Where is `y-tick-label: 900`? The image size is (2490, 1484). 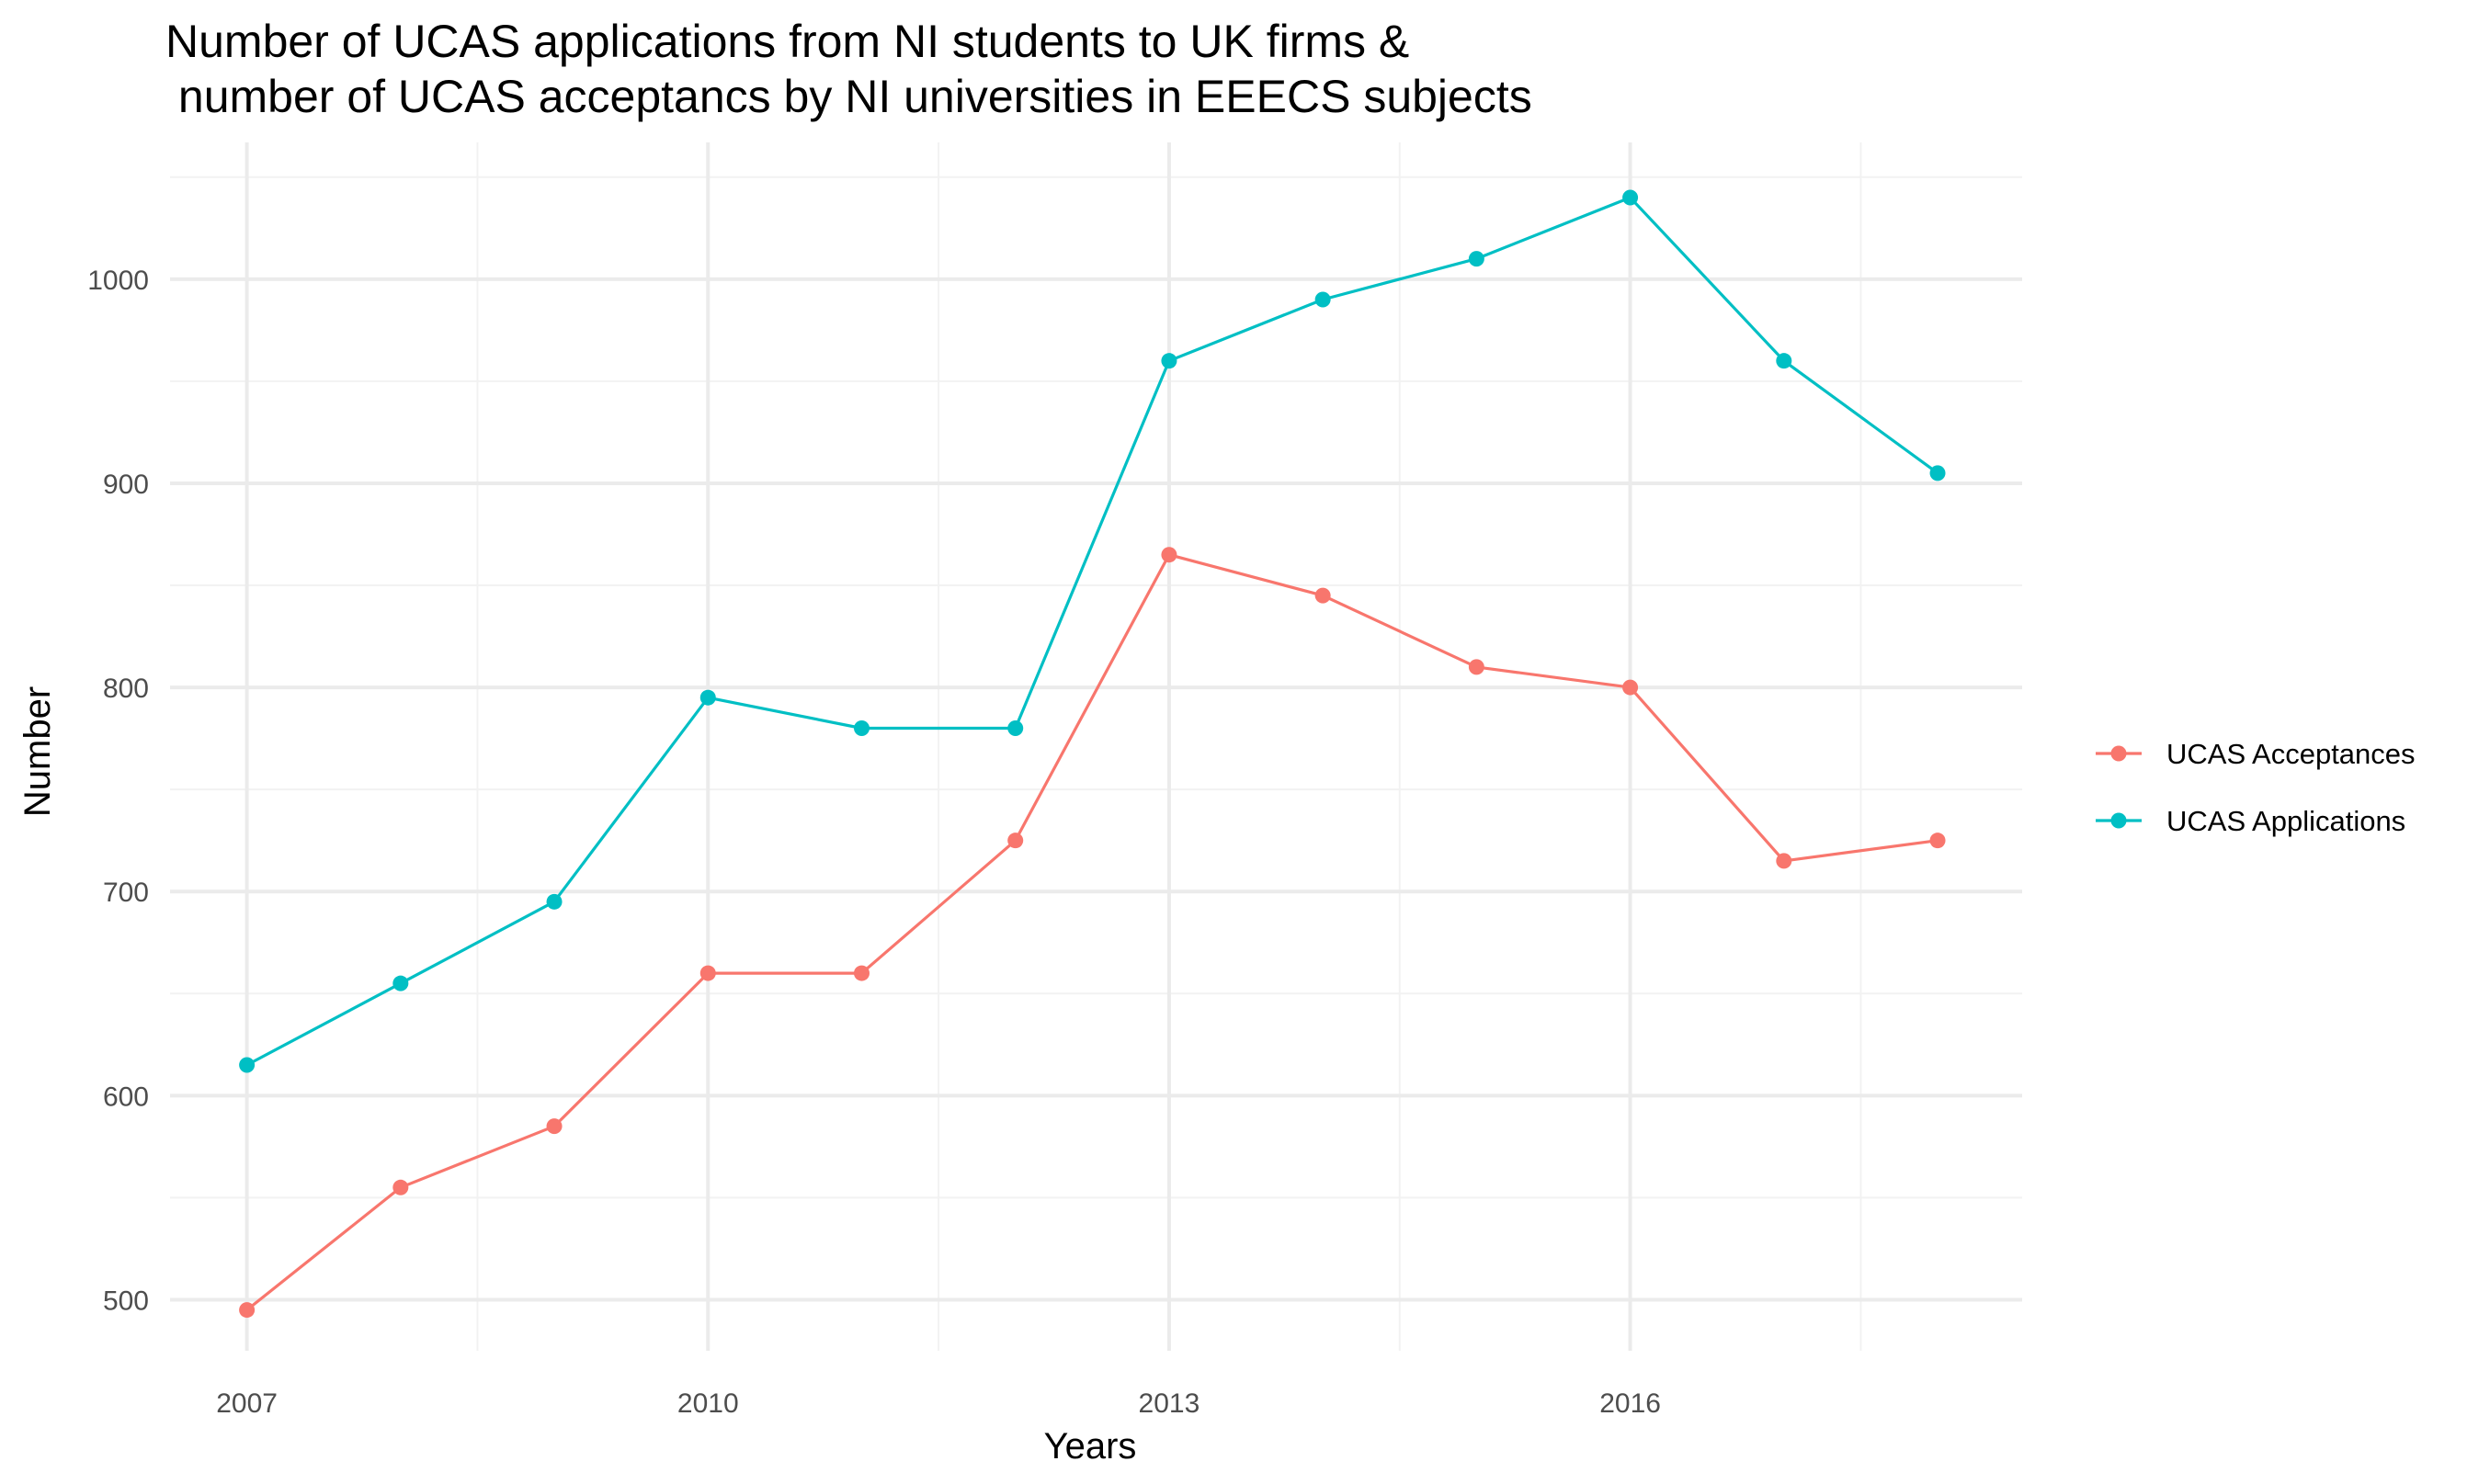 y-tick-label: 900 is located at coordinates (126, 485).